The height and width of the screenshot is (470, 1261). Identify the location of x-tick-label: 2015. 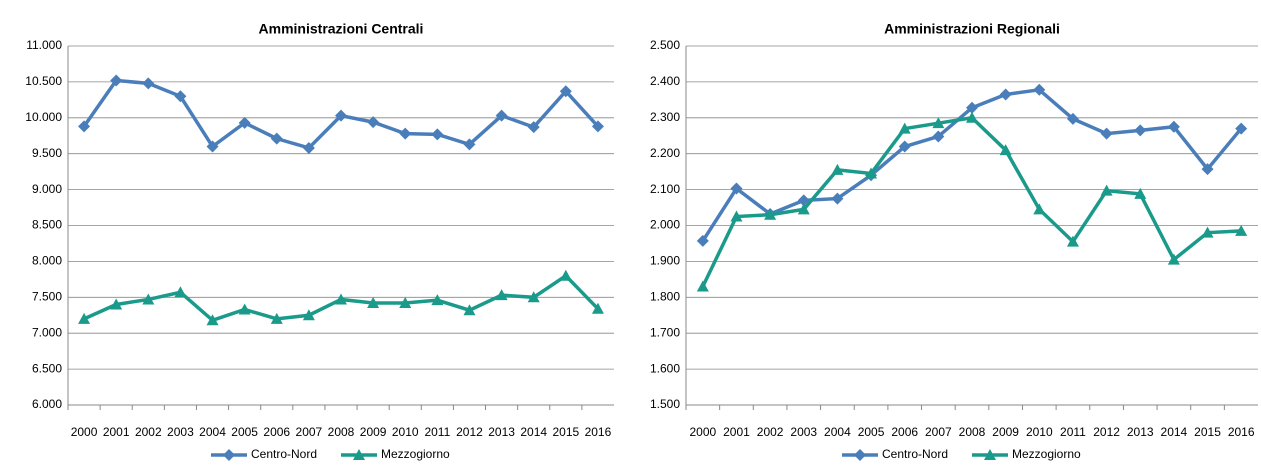
(565, 432).